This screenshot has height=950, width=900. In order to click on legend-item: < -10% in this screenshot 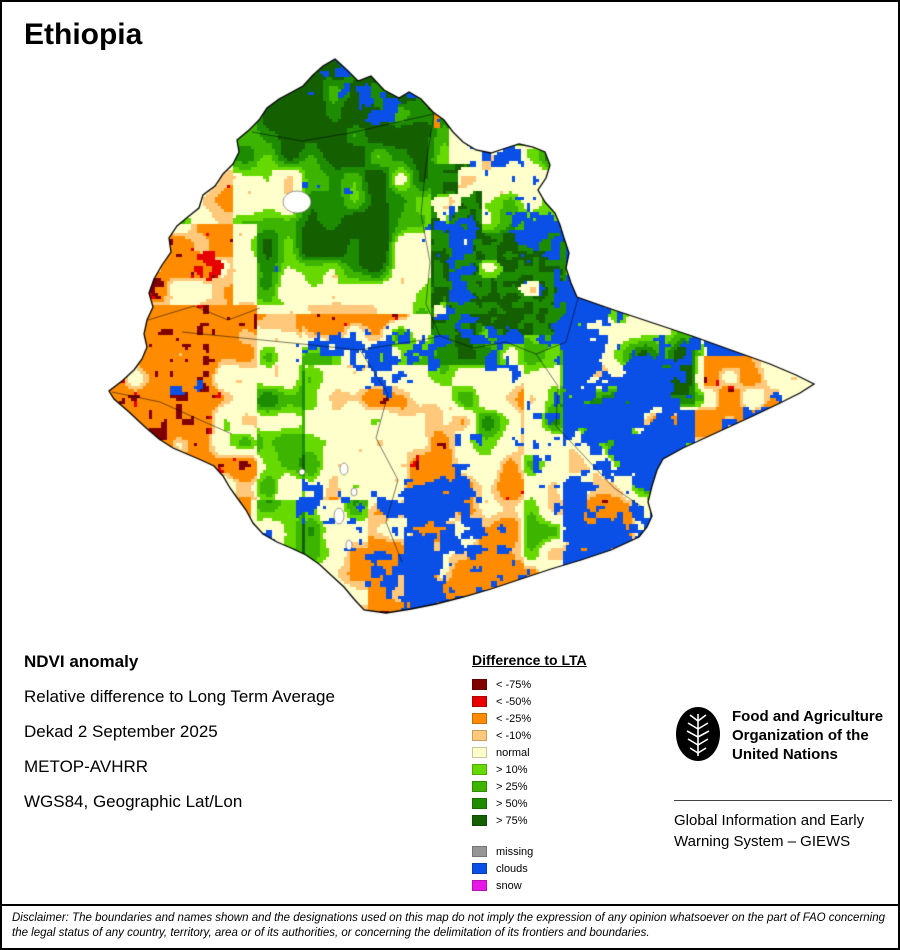, I will do `click(529, 735)`.